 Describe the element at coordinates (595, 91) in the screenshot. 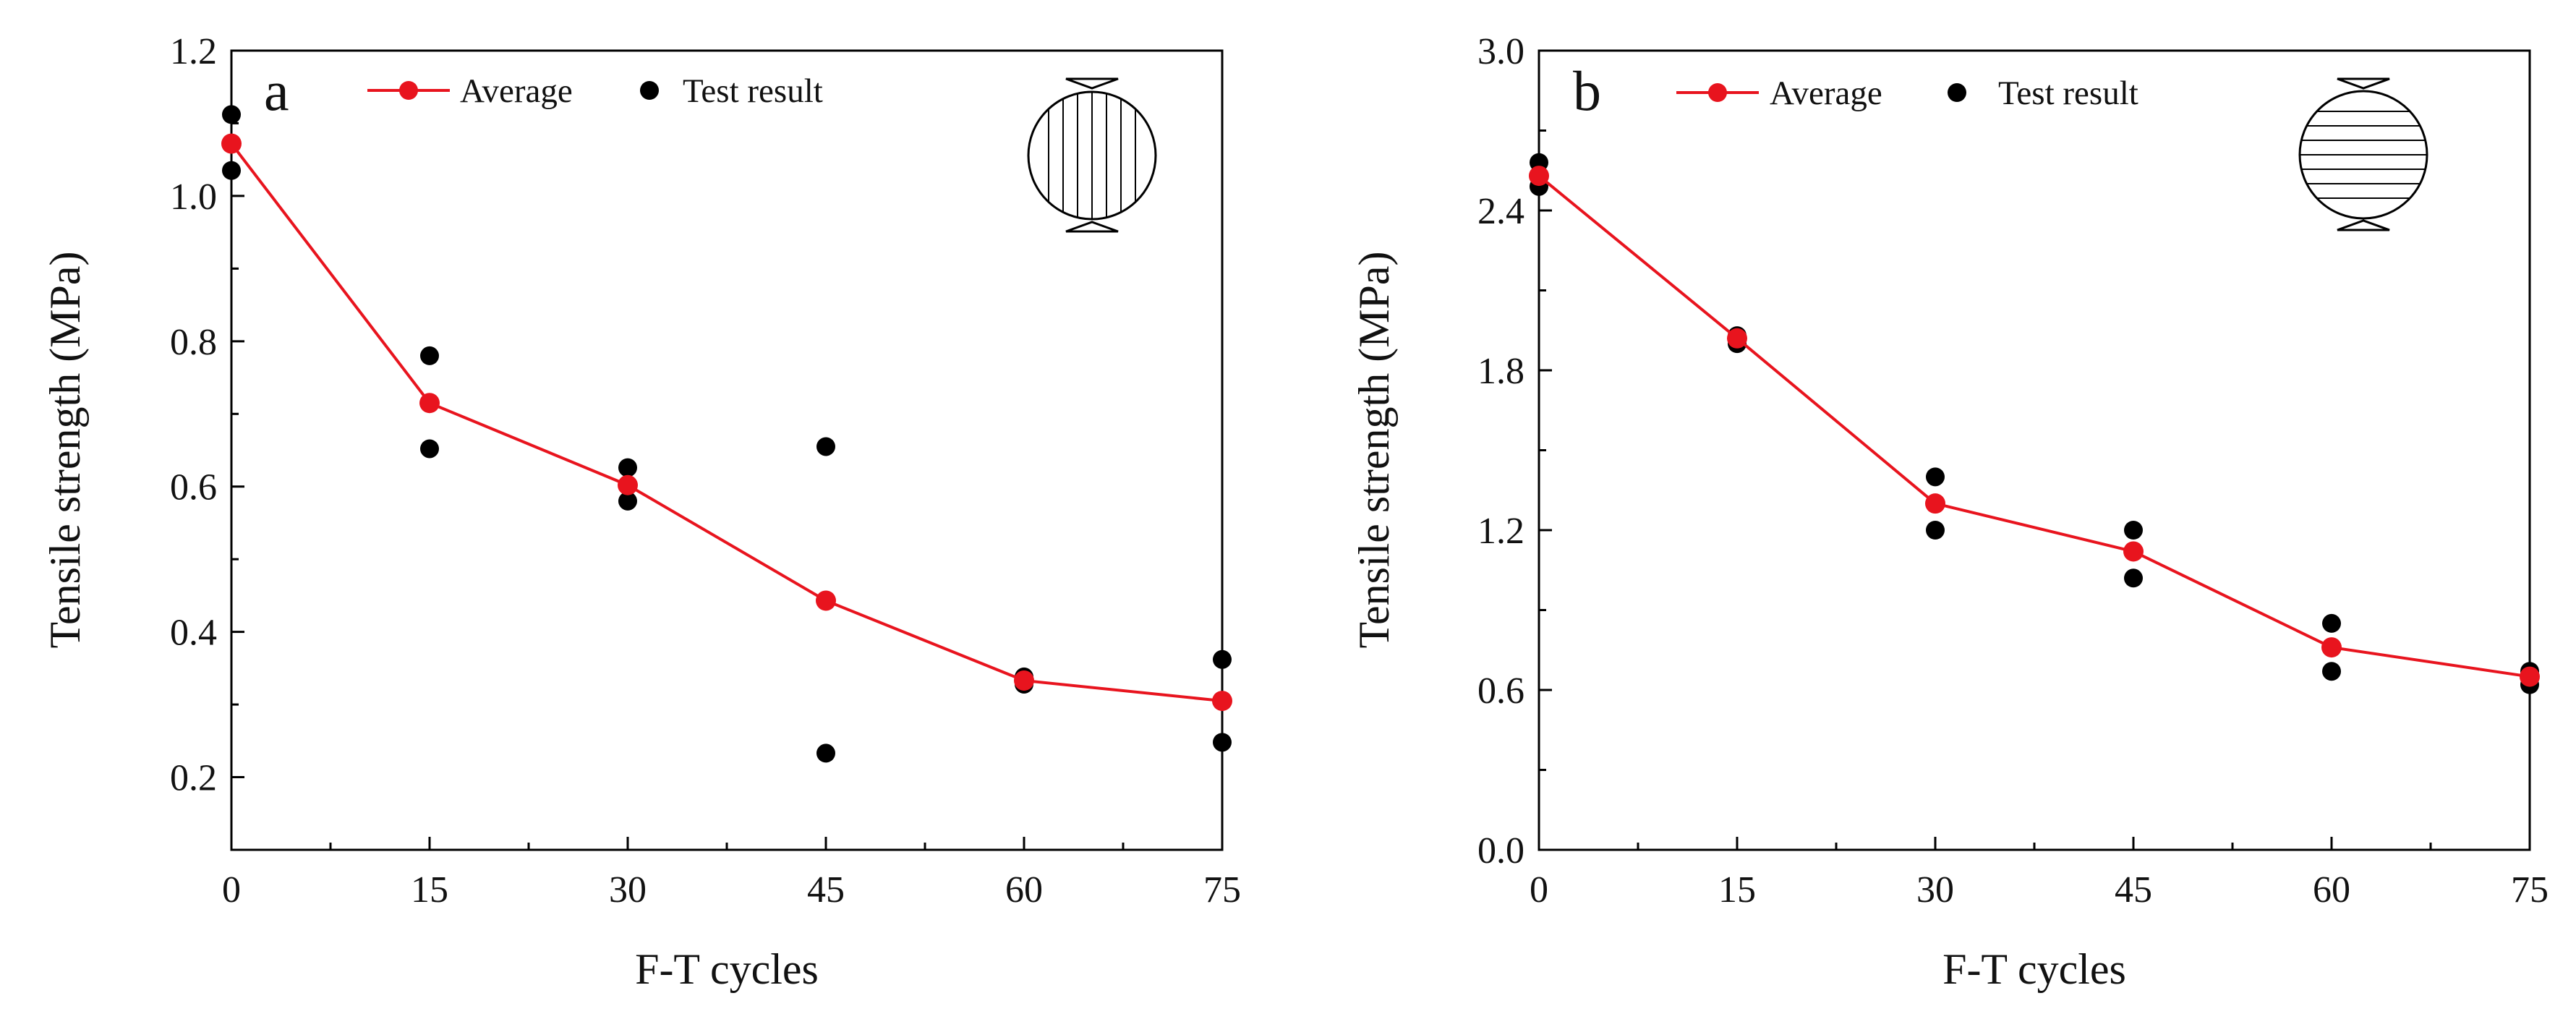

I see `legend-a: Average Test result` at that location.